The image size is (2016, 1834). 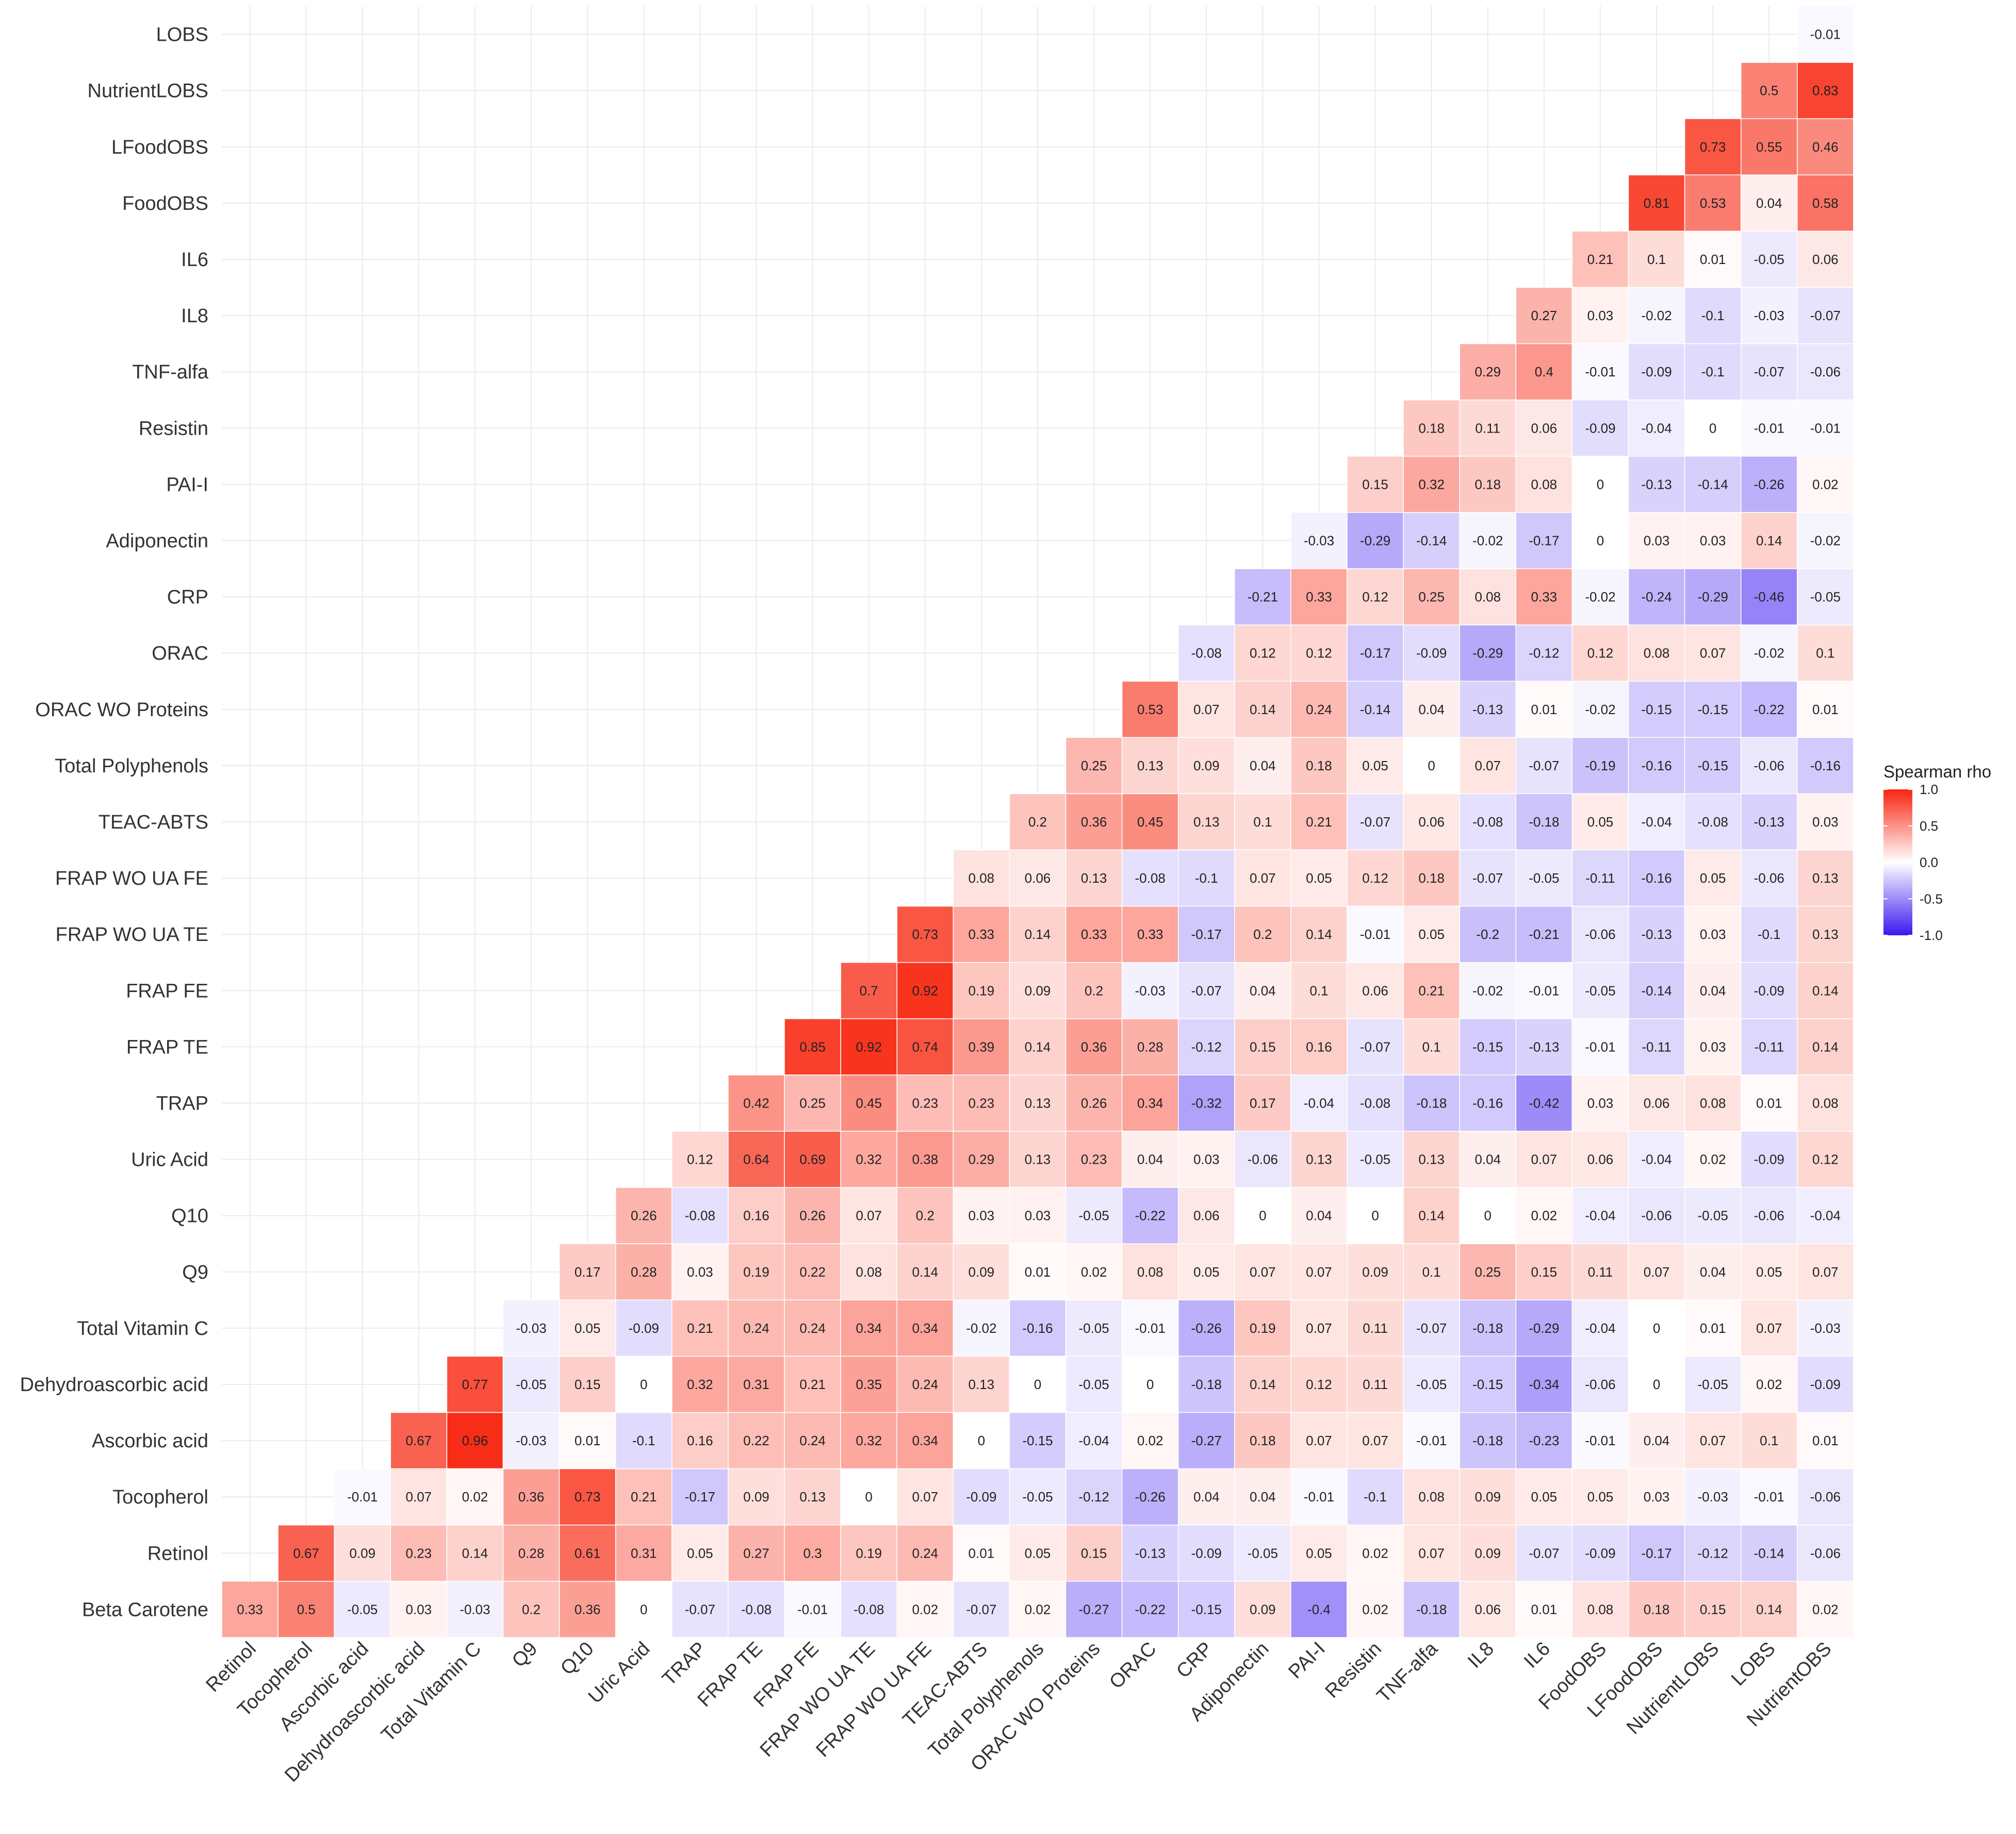 What do you see at coordinates (190, 1216) in the screenshot?
I see `y-axis-label: Q10` at bounding box center [190, 1216].